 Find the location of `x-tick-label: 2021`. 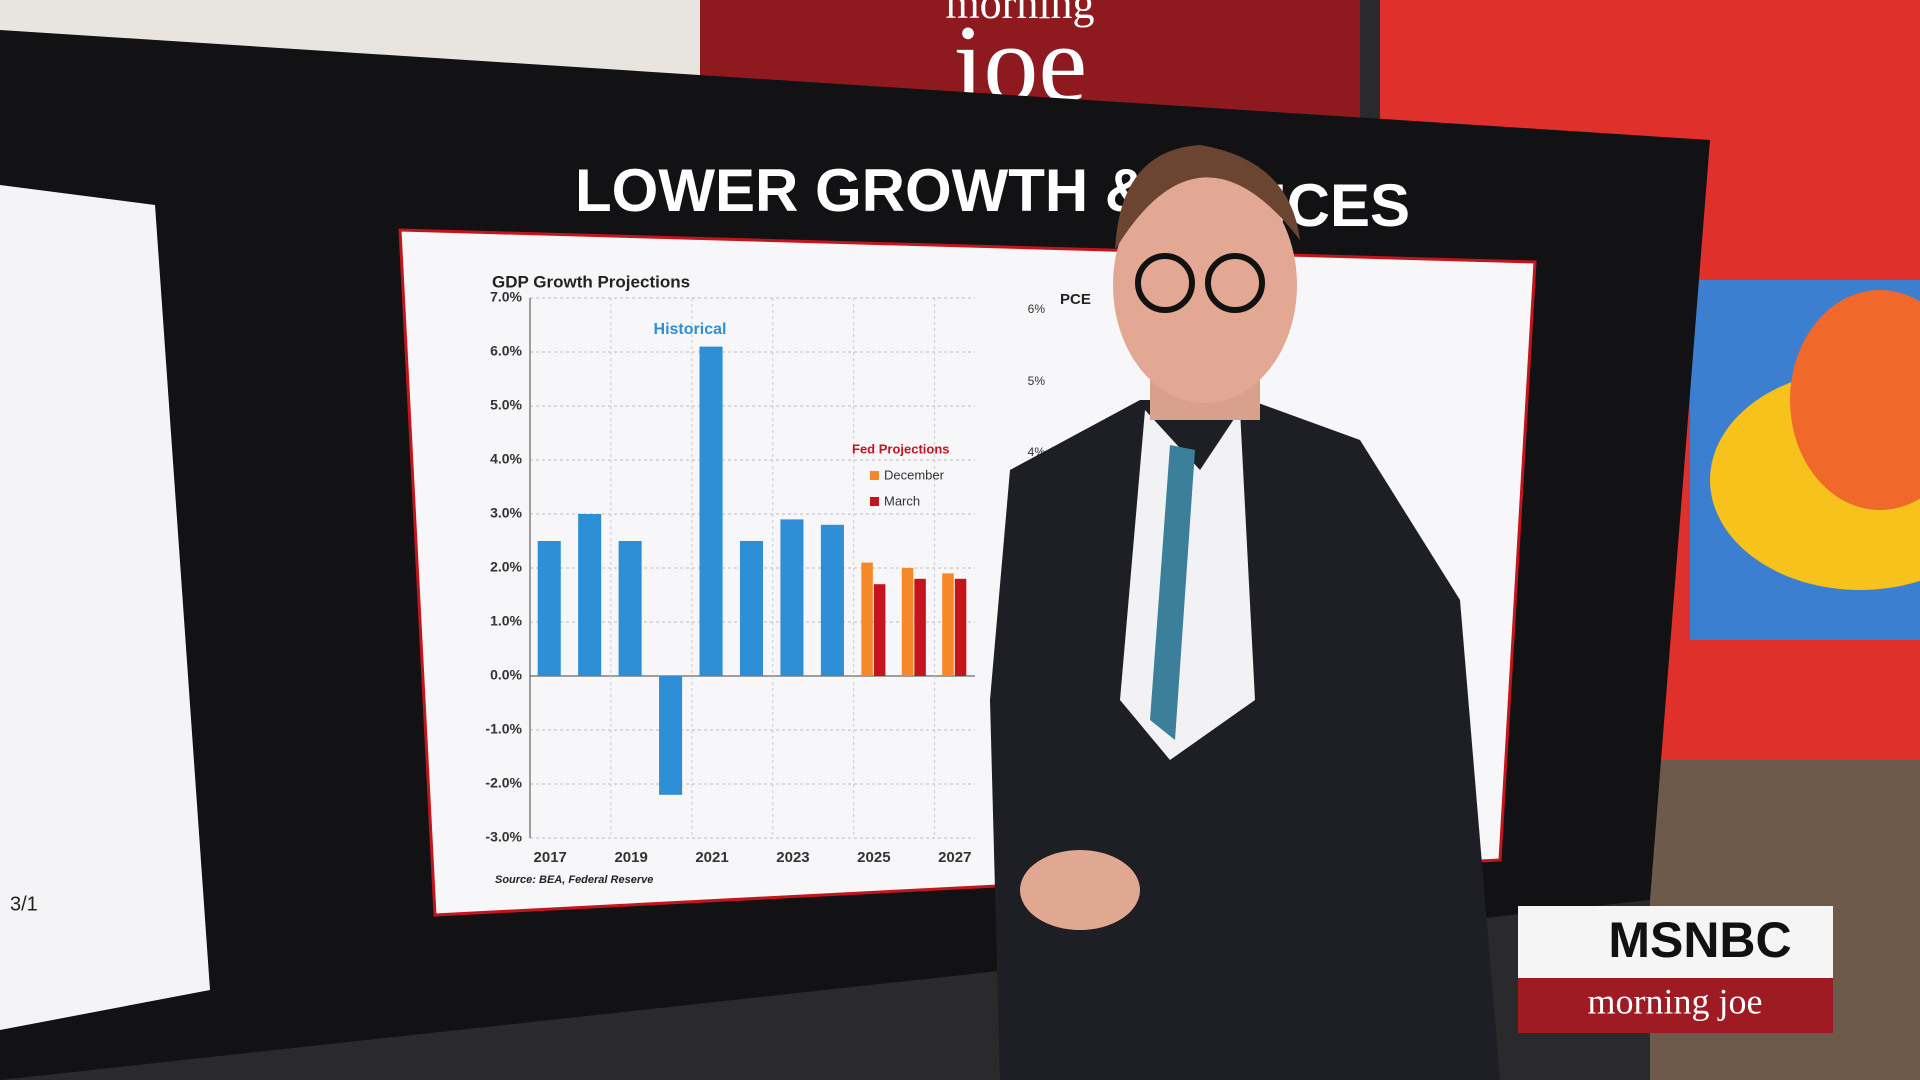

x-tick-label: 2021 is located at coordinates (711, 857).